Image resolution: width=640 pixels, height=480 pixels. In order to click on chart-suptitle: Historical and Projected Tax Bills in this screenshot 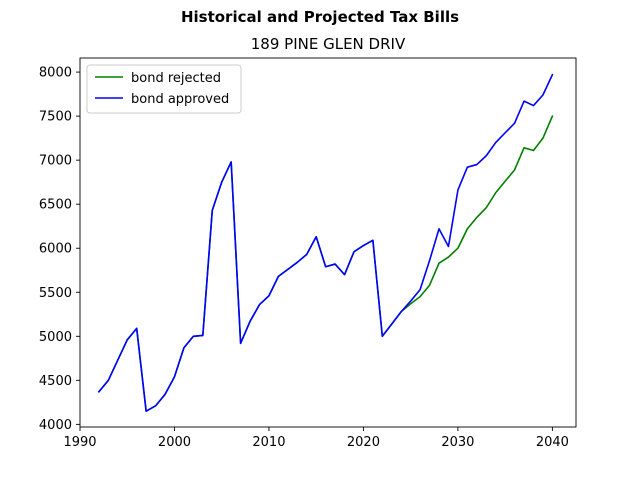, I will do `click(320, 17)`.